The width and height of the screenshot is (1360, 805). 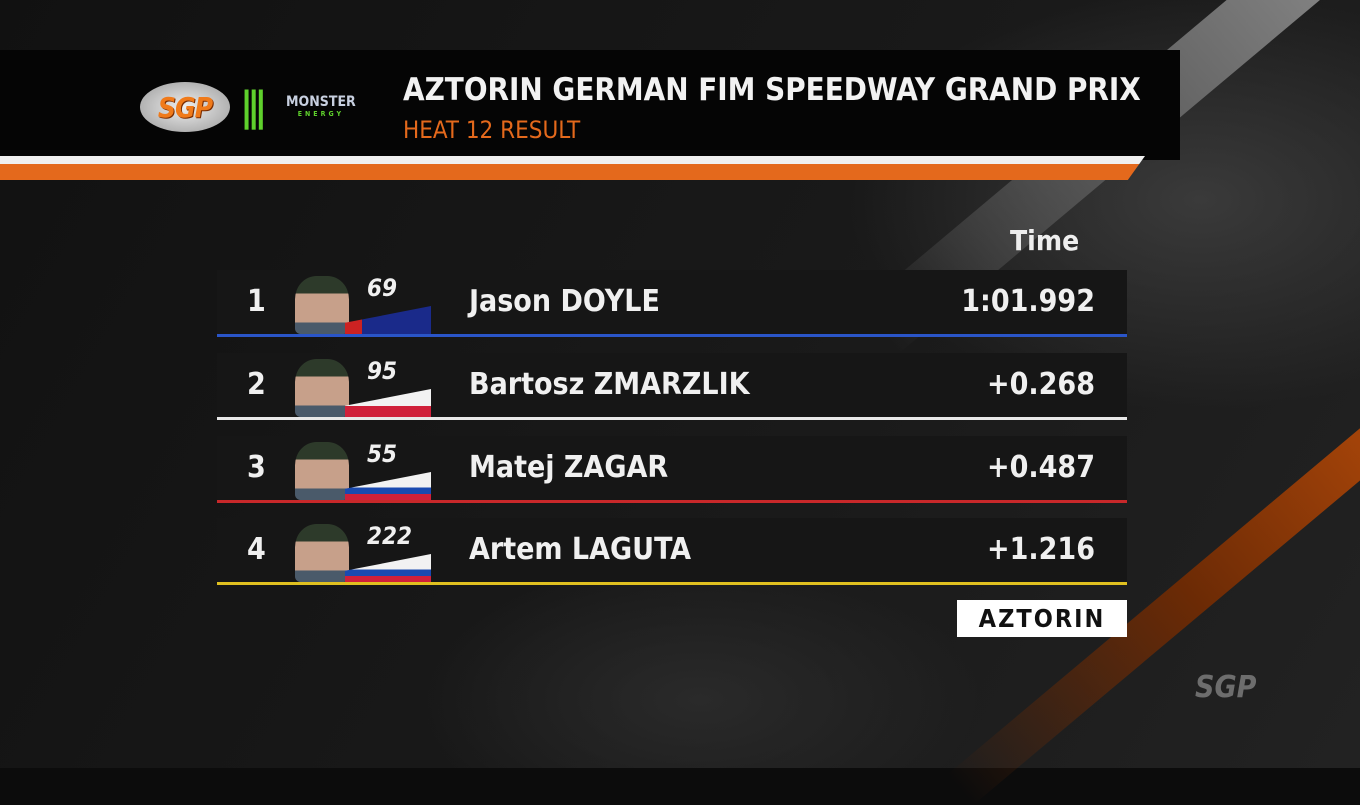 I want to click on rider-name: Jason DOYLE, so click(x=564, y=301).